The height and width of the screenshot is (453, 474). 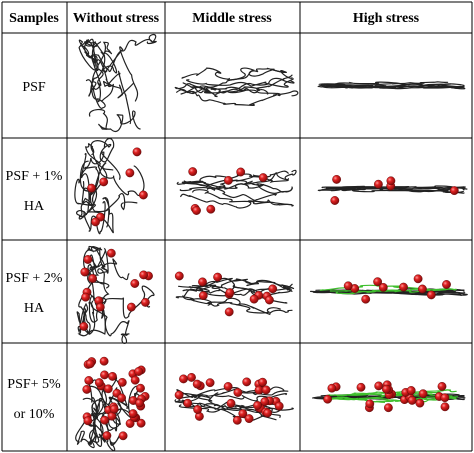 What do you see at coordinates (34, 18) in the screenshot?
I see `header-samples: Samples` at bounding box center [34, 18].